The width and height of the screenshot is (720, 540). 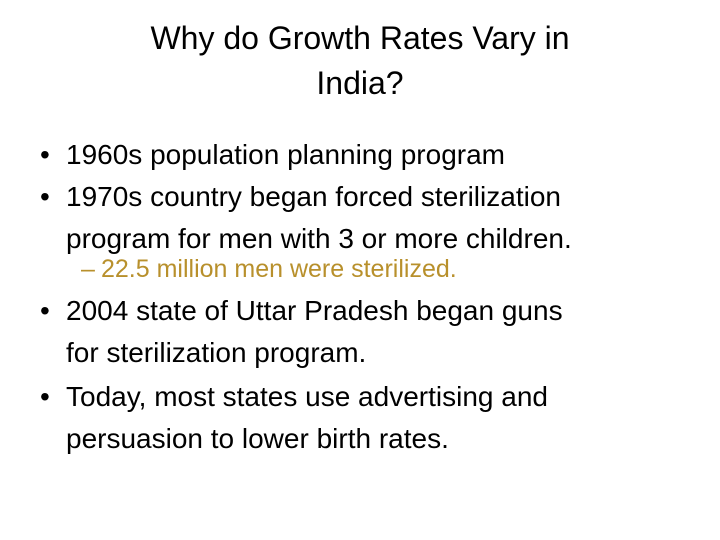 I want to click on bullet-line: for sterilization program., so click(x=216, y=352).